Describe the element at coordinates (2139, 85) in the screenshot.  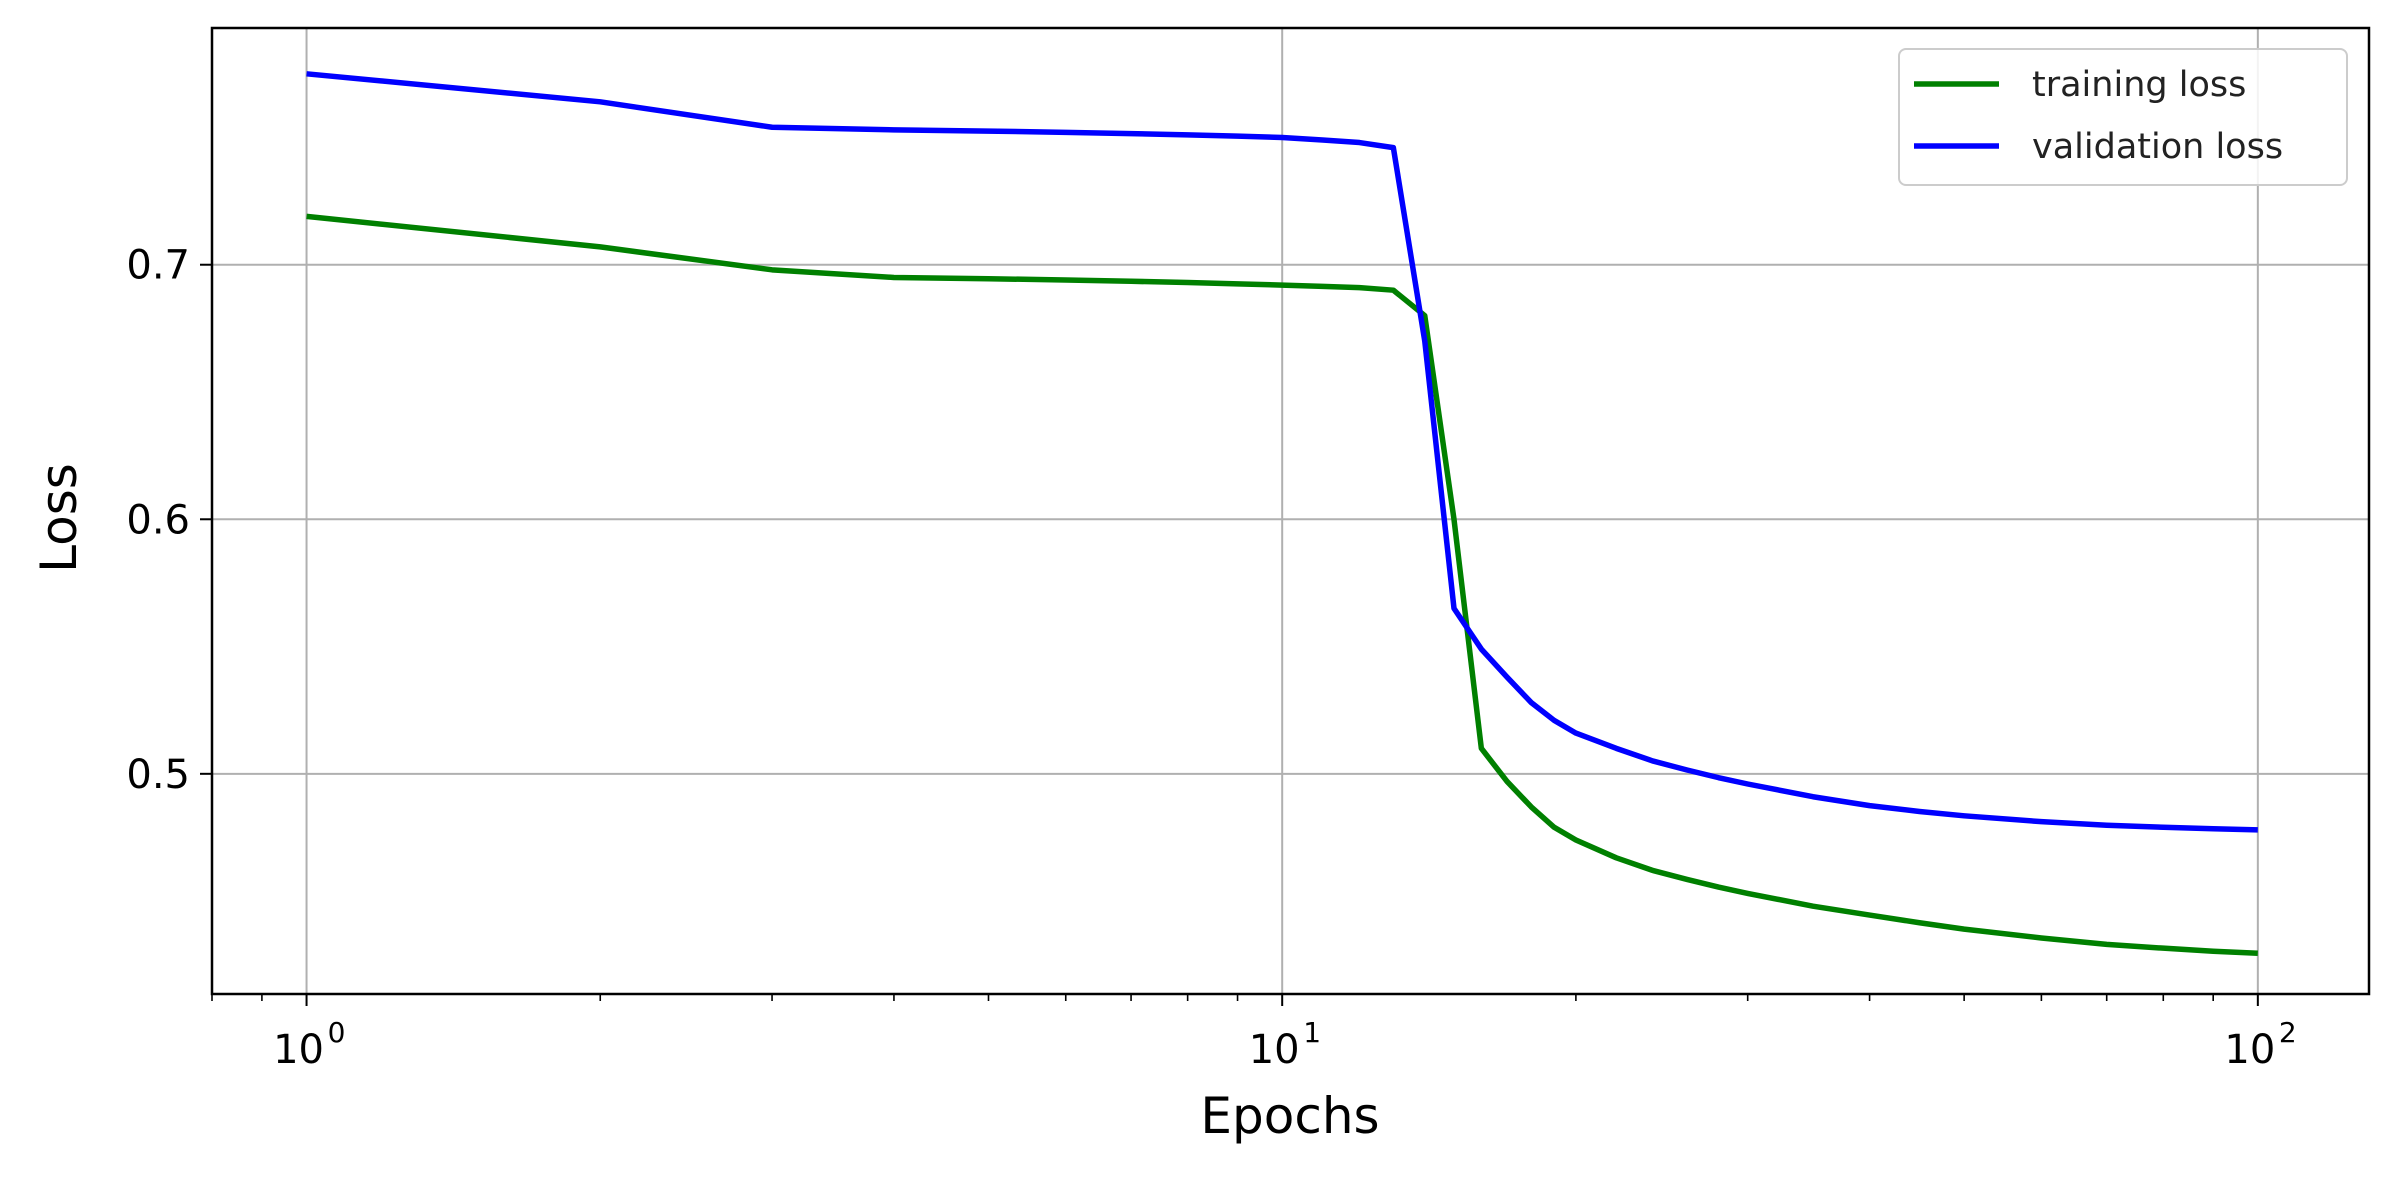
I see `legend-label-training-loss: training loss` at that location.